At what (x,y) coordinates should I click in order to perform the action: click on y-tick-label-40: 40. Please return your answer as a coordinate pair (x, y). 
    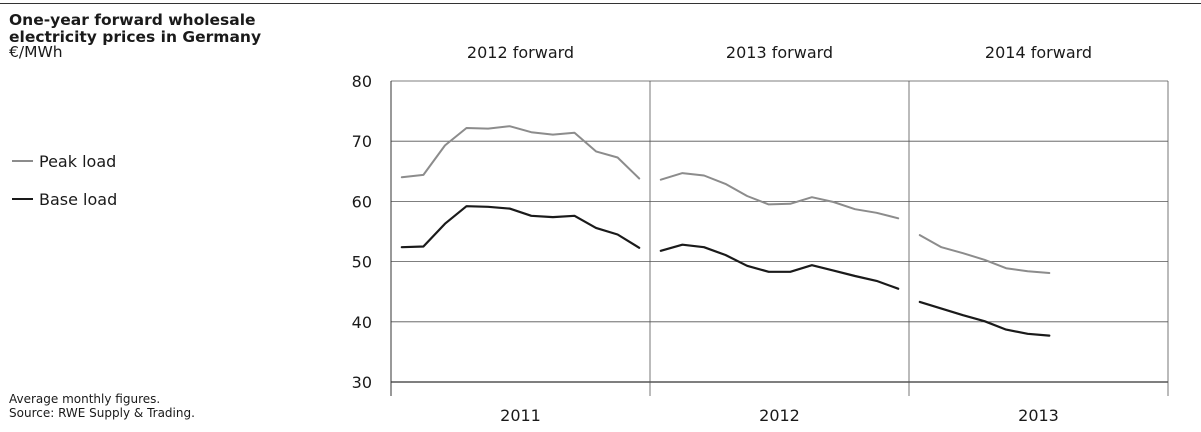
    Looking at the image, I should click on (362, 322).